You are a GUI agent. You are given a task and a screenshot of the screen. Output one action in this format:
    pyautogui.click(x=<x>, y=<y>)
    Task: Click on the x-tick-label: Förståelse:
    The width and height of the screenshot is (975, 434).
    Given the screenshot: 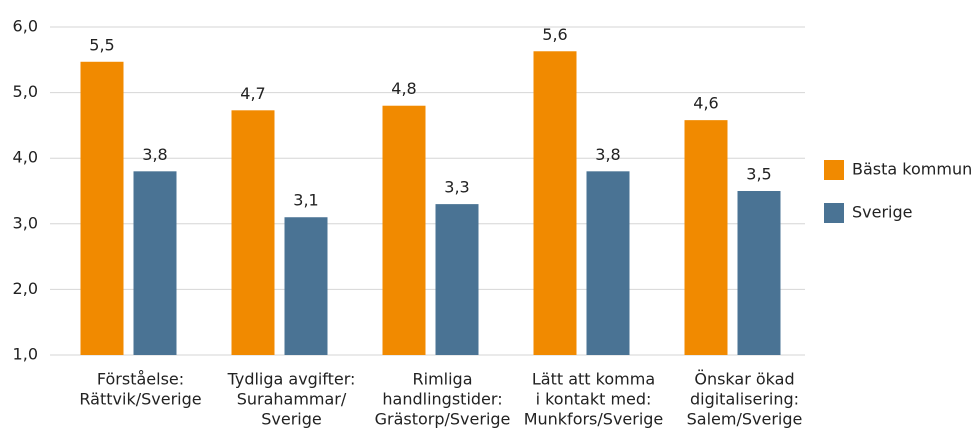 What is the action you would take?
    pyautogui.click(x=140, y=379)
    